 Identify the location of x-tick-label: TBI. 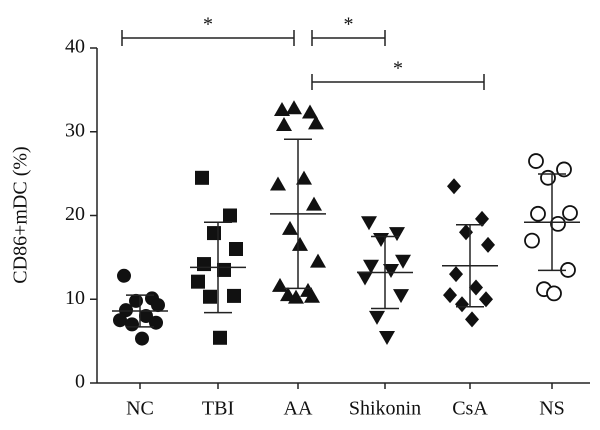
(218, 409).